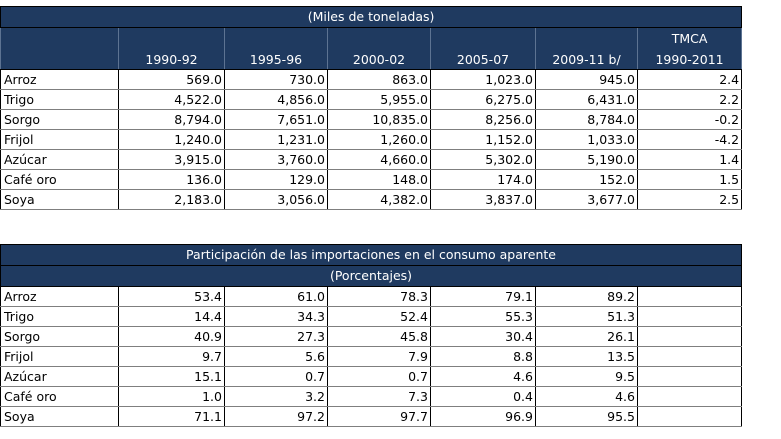 This screenshot has height=439, width=781. Describe the element at coordinates (379, 356) in the screenshot. I see `value-cell: 7.9` at that location.